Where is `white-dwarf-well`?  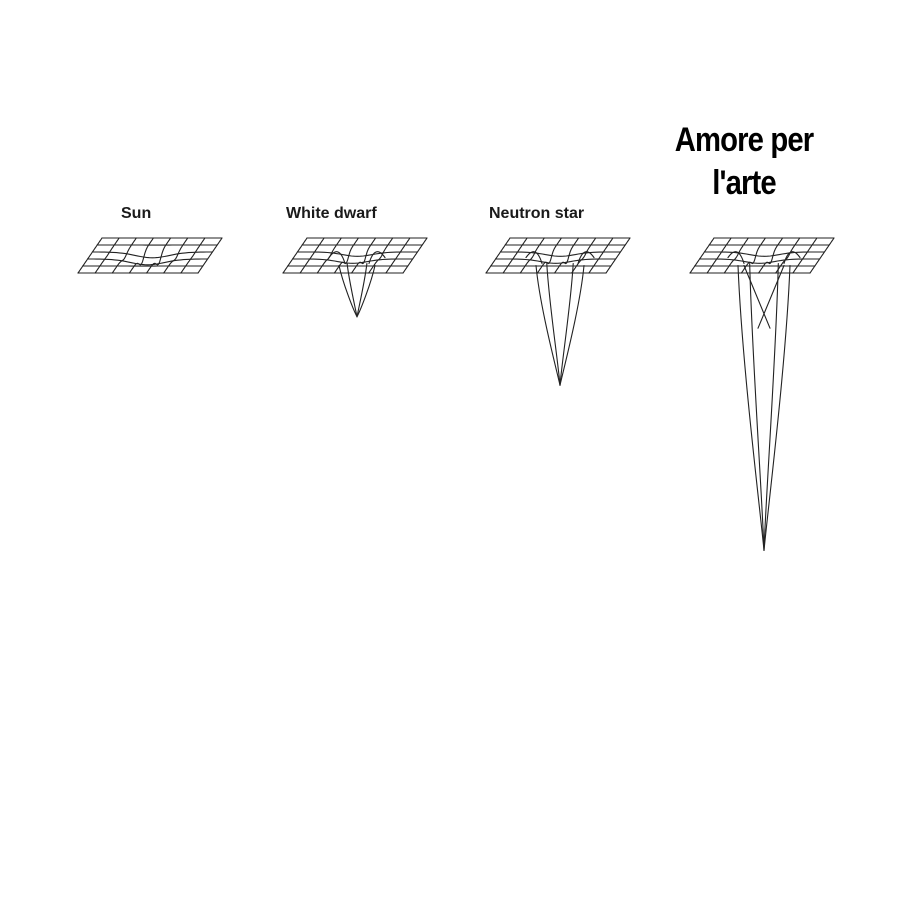 white-dwarf-well is located at coordinates (355, 277).